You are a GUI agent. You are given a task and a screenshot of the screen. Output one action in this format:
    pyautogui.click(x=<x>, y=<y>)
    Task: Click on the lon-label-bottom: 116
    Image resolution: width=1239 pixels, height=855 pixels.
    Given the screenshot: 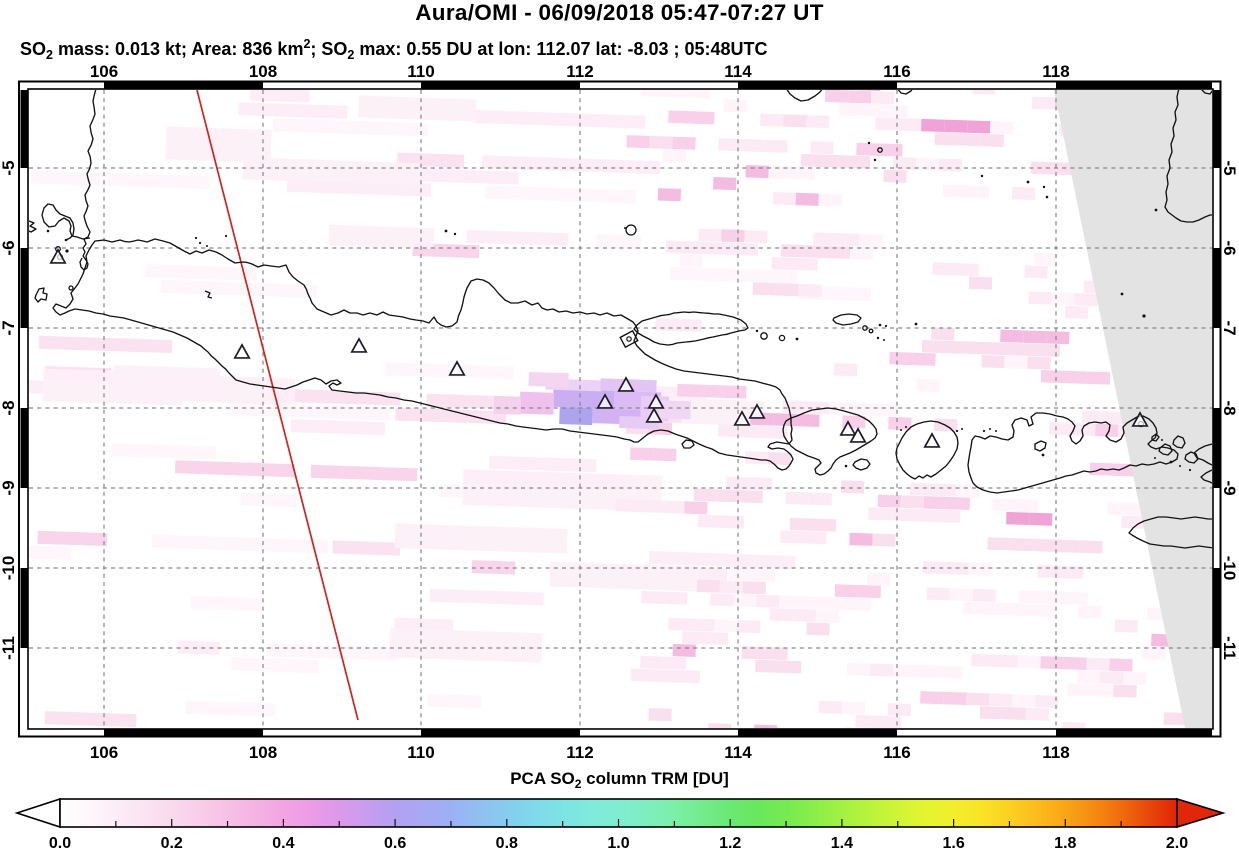 What is the action you would take?
    pyautogui.click(x=897, y=752)
    